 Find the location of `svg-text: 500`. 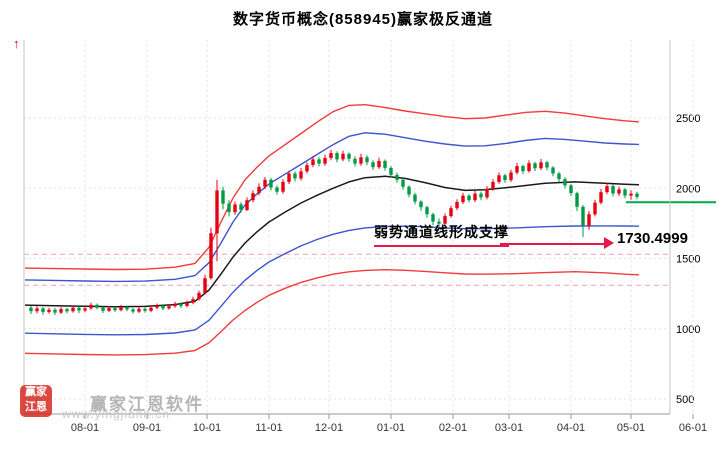

svg-text: 500 is located at coordinates (685, 400).